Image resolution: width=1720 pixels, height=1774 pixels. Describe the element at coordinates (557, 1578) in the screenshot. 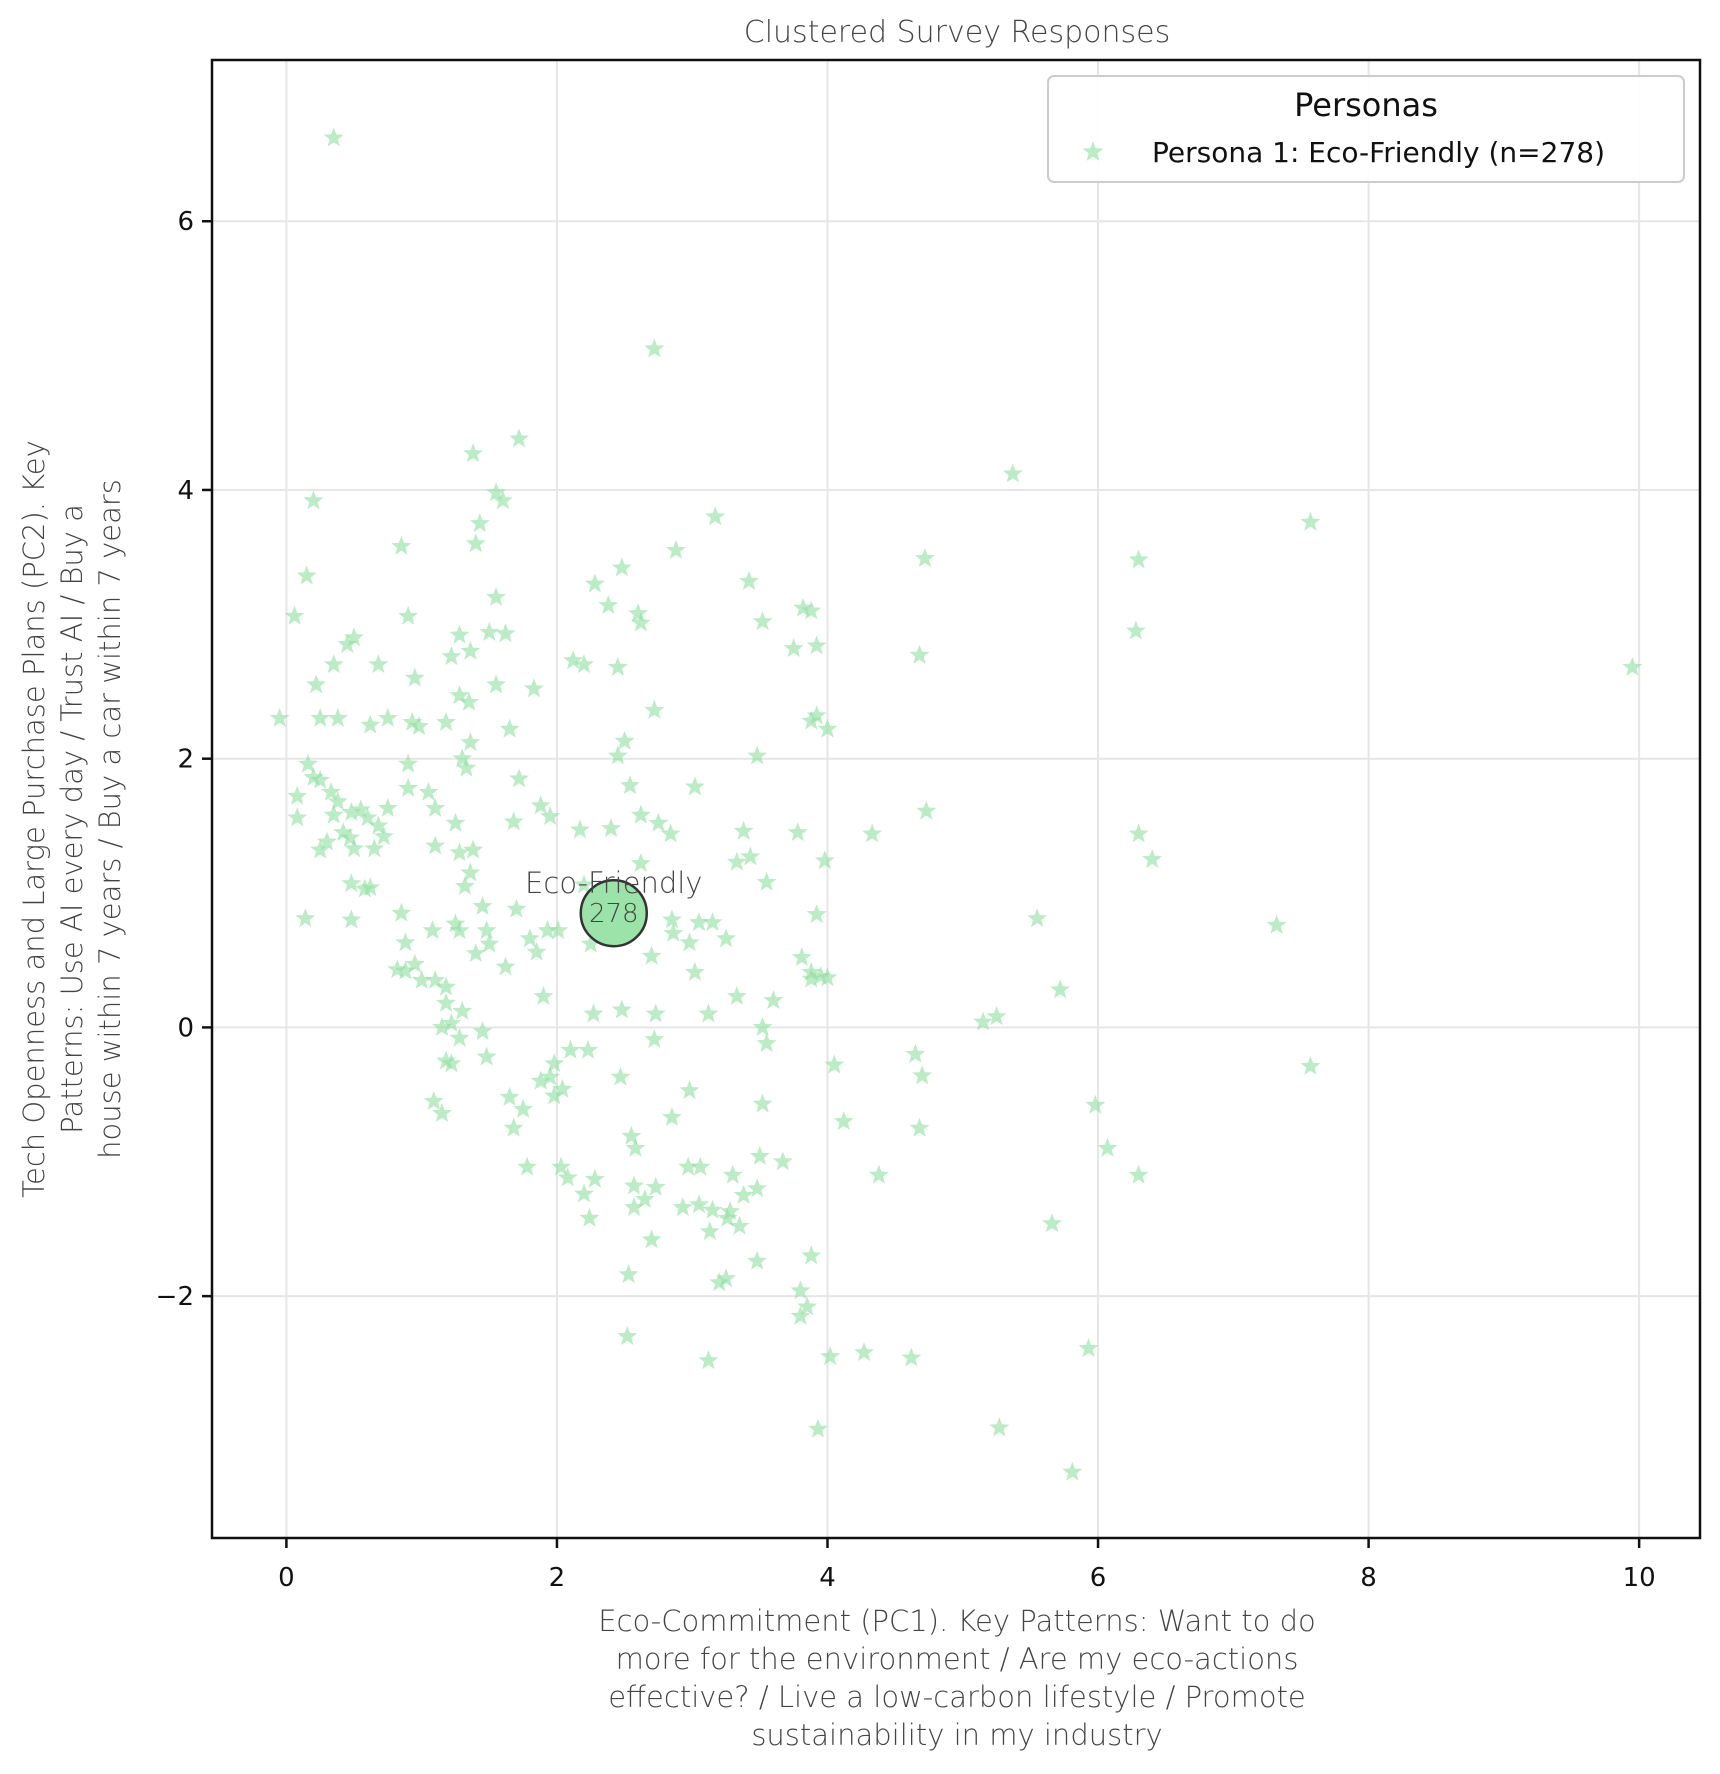

I see `x-tick-label: 2` at that location.